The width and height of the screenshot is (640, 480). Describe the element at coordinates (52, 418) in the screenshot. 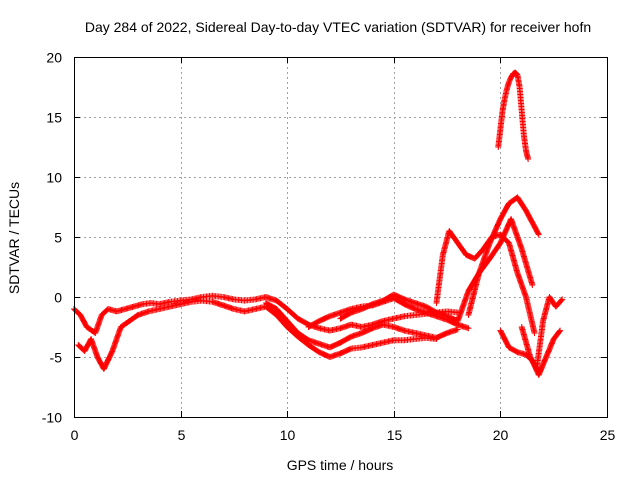

I see `y-tick-label: -10` at that location.